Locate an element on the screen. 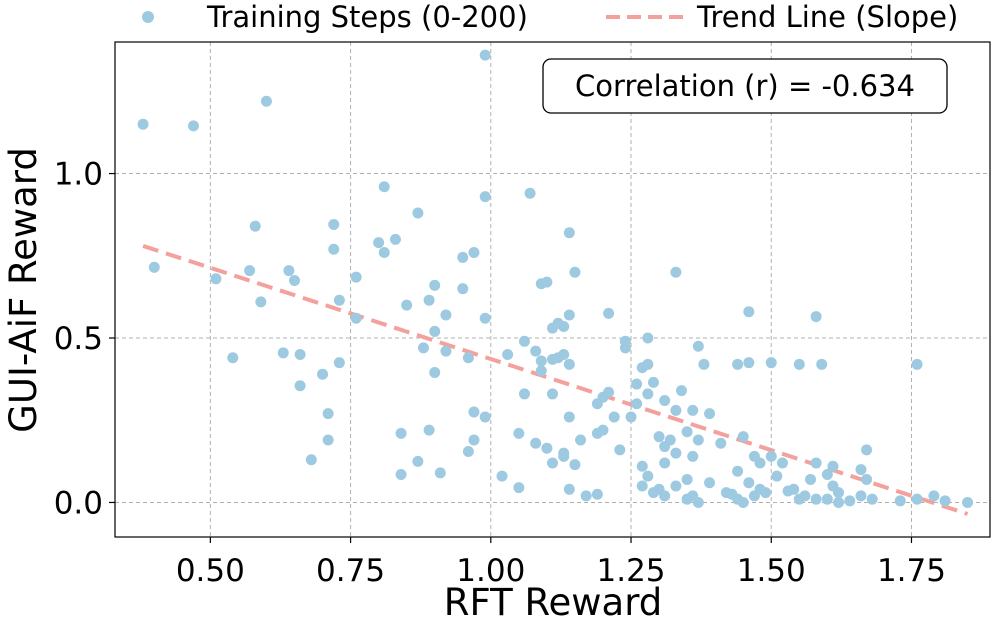 The height and width of the screenshot is (619, 996). y-tick-label: 1.0 is located at coordinates (78, 175).